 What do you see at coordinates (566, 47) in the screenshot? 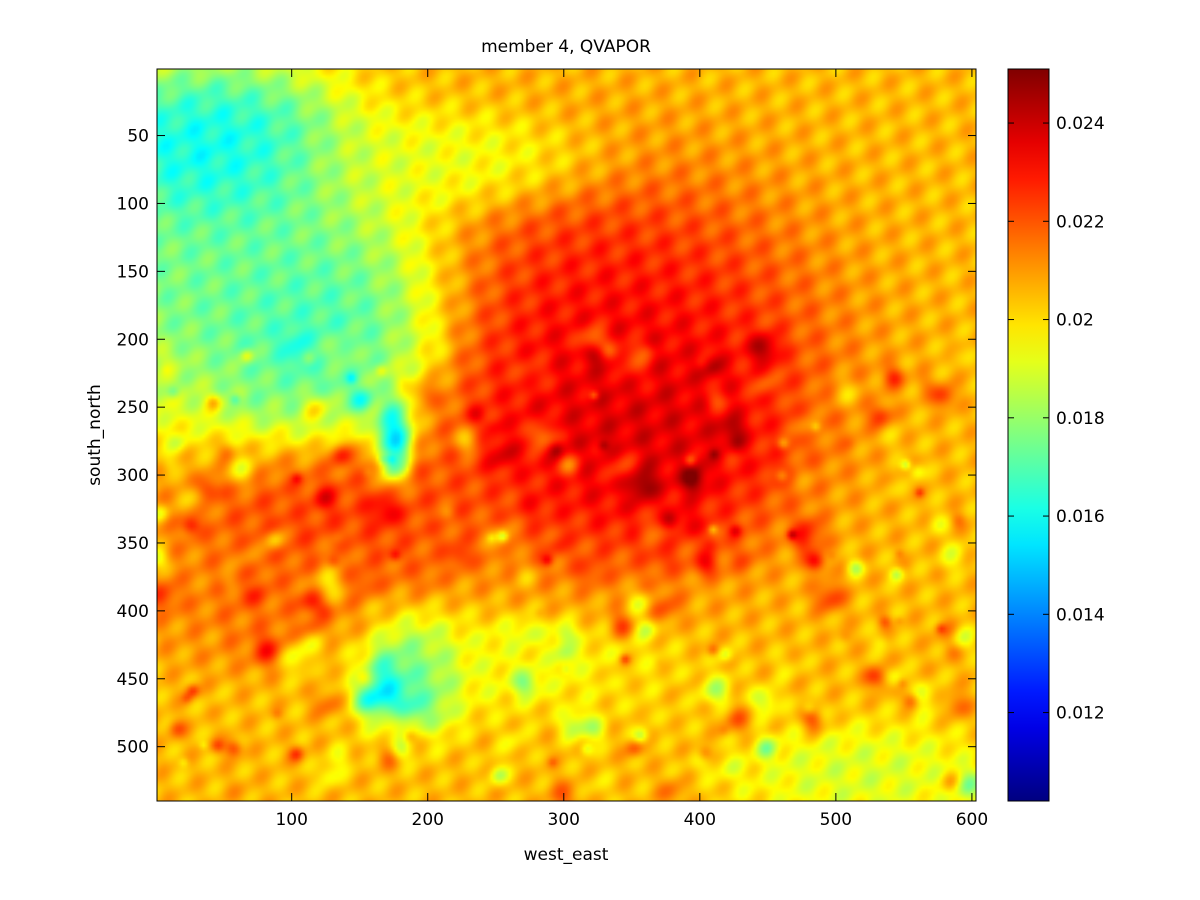
I see `chart-title: member 4, QVAPOR` at bounding box center [566, 47].